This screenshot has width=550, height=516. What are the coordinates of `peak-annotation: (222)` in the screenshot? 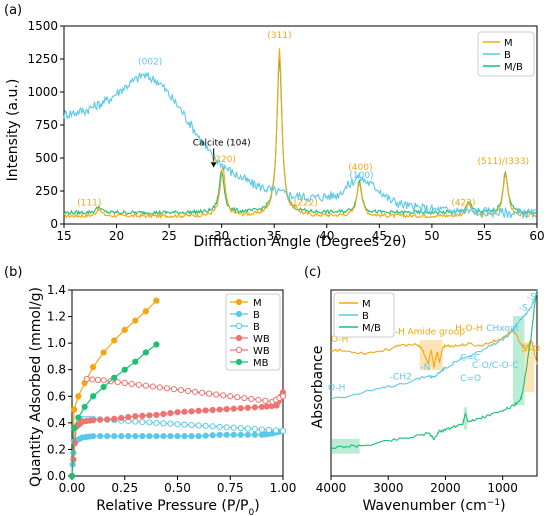 It's located at (306, 204).